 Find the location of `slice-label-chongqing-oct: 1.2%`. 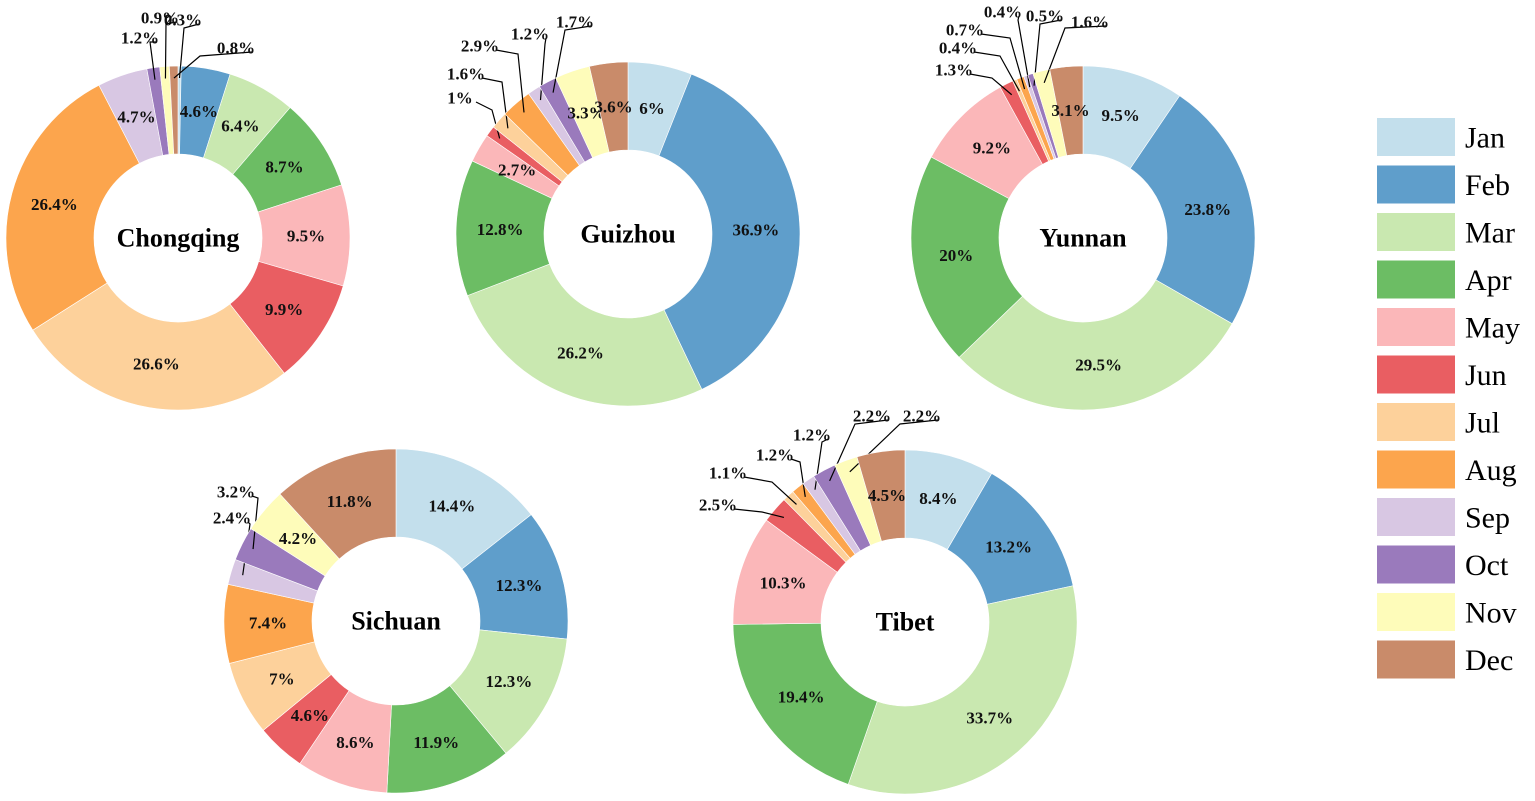

slice-label-chongqing-oct: 1.2% is located at coordinates (140, 38).